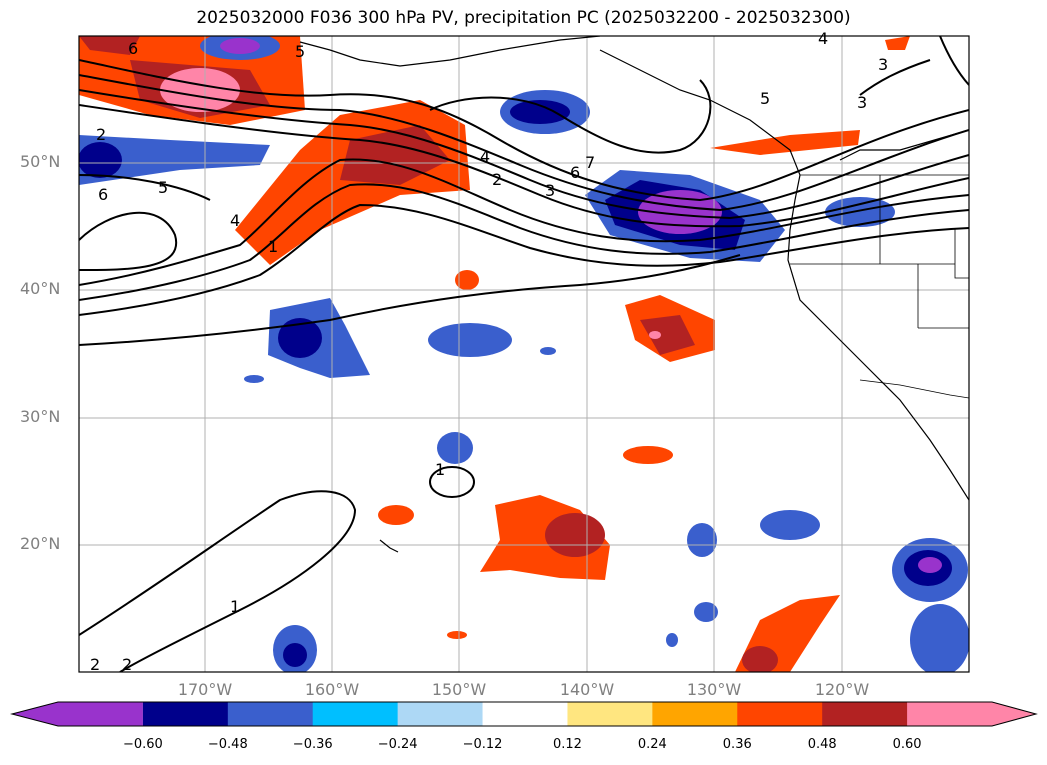 Image resolution: width=1047 pixels, height=765 pixels. Describe the element at coordinates (714, 689) in the screenshot. I see `lon-label: 130°W` at that location.